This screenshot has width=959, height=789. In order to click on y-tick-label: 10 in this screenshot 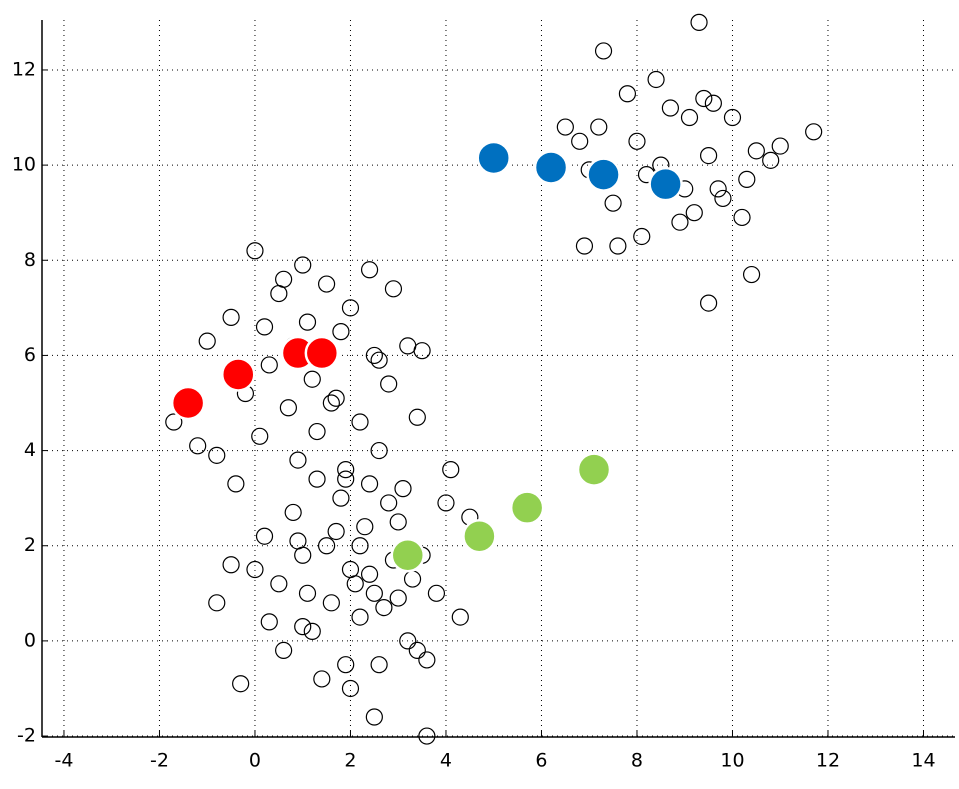, I will do `click(24, 165)`.